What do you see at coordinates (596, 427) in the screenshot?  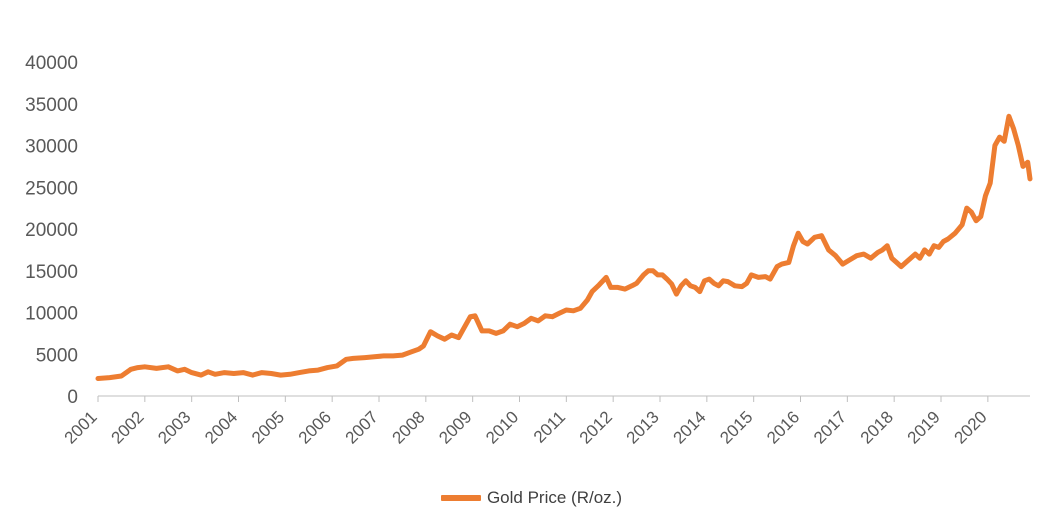 I see `x-tick-label: 2012` at bounding box center [596, 427].